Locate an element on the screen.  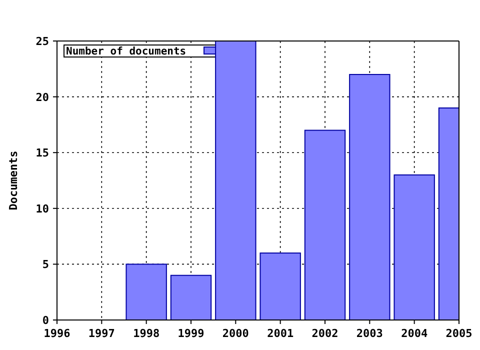
legend-label: Number of documents is located at coordinates (126, 52).